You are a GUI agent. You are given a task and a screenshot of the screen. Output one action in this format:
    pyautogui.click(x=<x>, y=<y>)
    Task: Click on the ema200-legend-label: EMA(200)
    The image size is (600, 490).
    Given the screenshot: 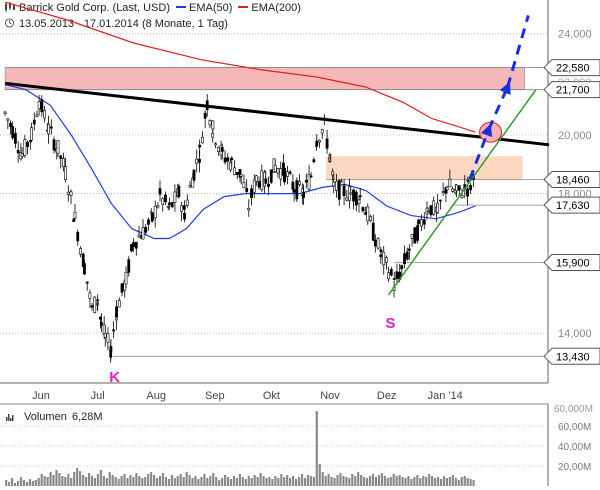 What is the action you would take?
    pyautogui.click(x=276, y=8)
    